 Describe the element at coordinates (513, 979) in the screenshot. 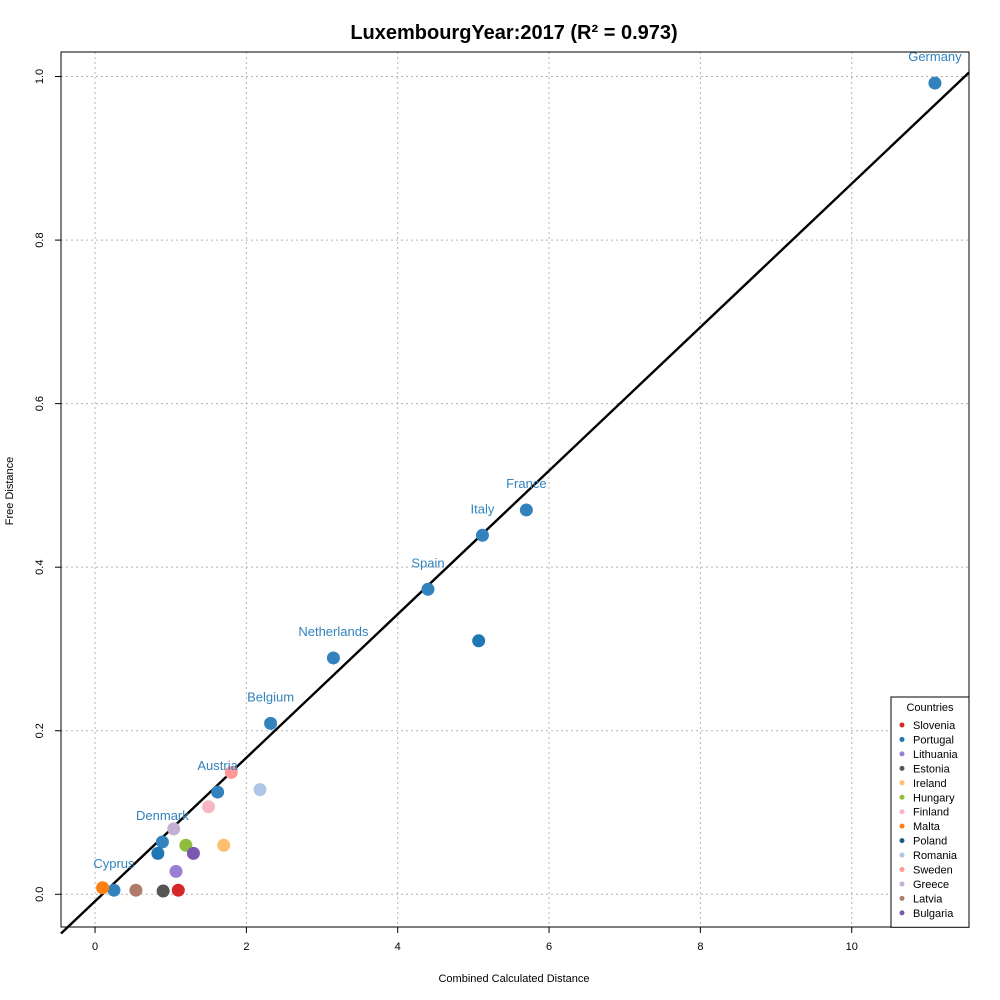

I see `x-axis-label: Combined Calculated Distance` at that location.